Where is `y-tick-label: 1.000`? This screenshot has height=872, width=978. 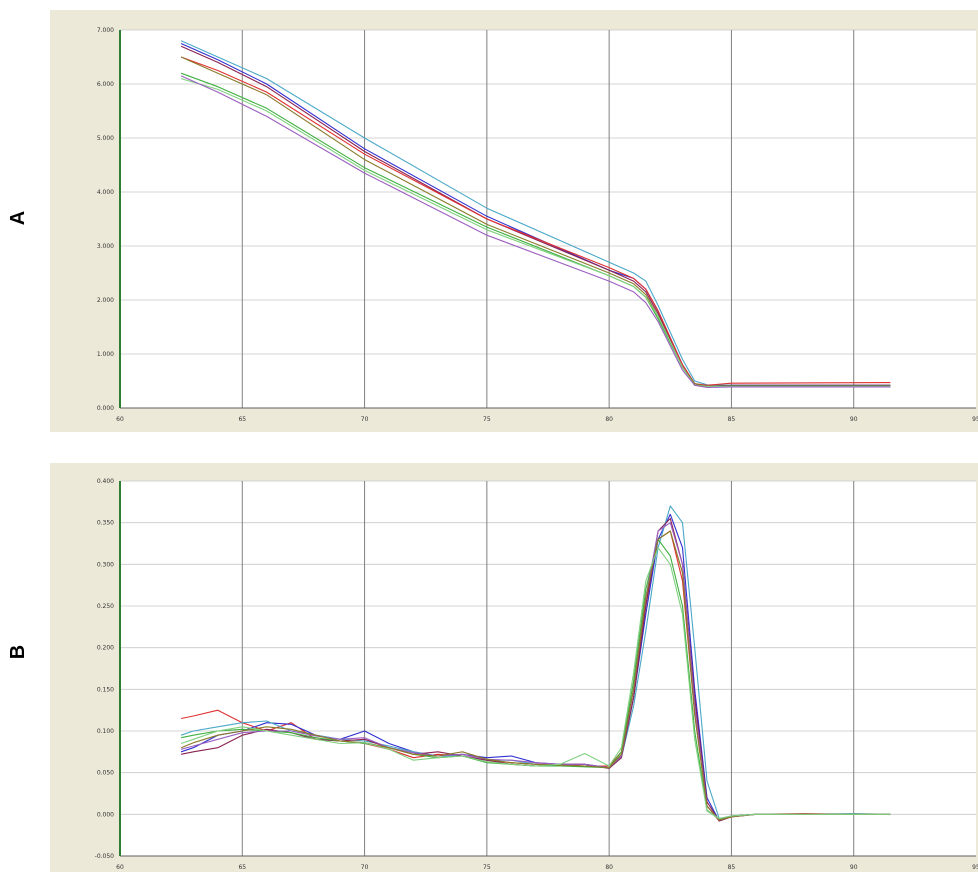 y-tick-label: 1.000 is located at coordinates (105, 354).